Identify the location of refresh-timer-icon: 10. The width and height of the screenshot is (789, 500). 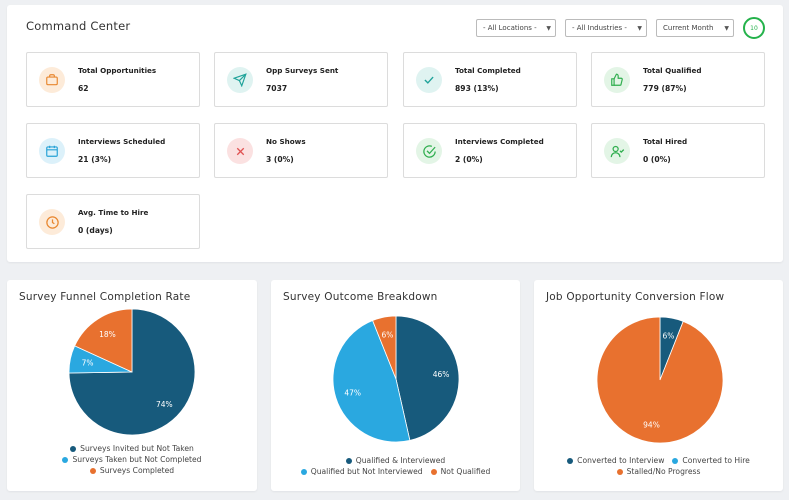
(754, 28).